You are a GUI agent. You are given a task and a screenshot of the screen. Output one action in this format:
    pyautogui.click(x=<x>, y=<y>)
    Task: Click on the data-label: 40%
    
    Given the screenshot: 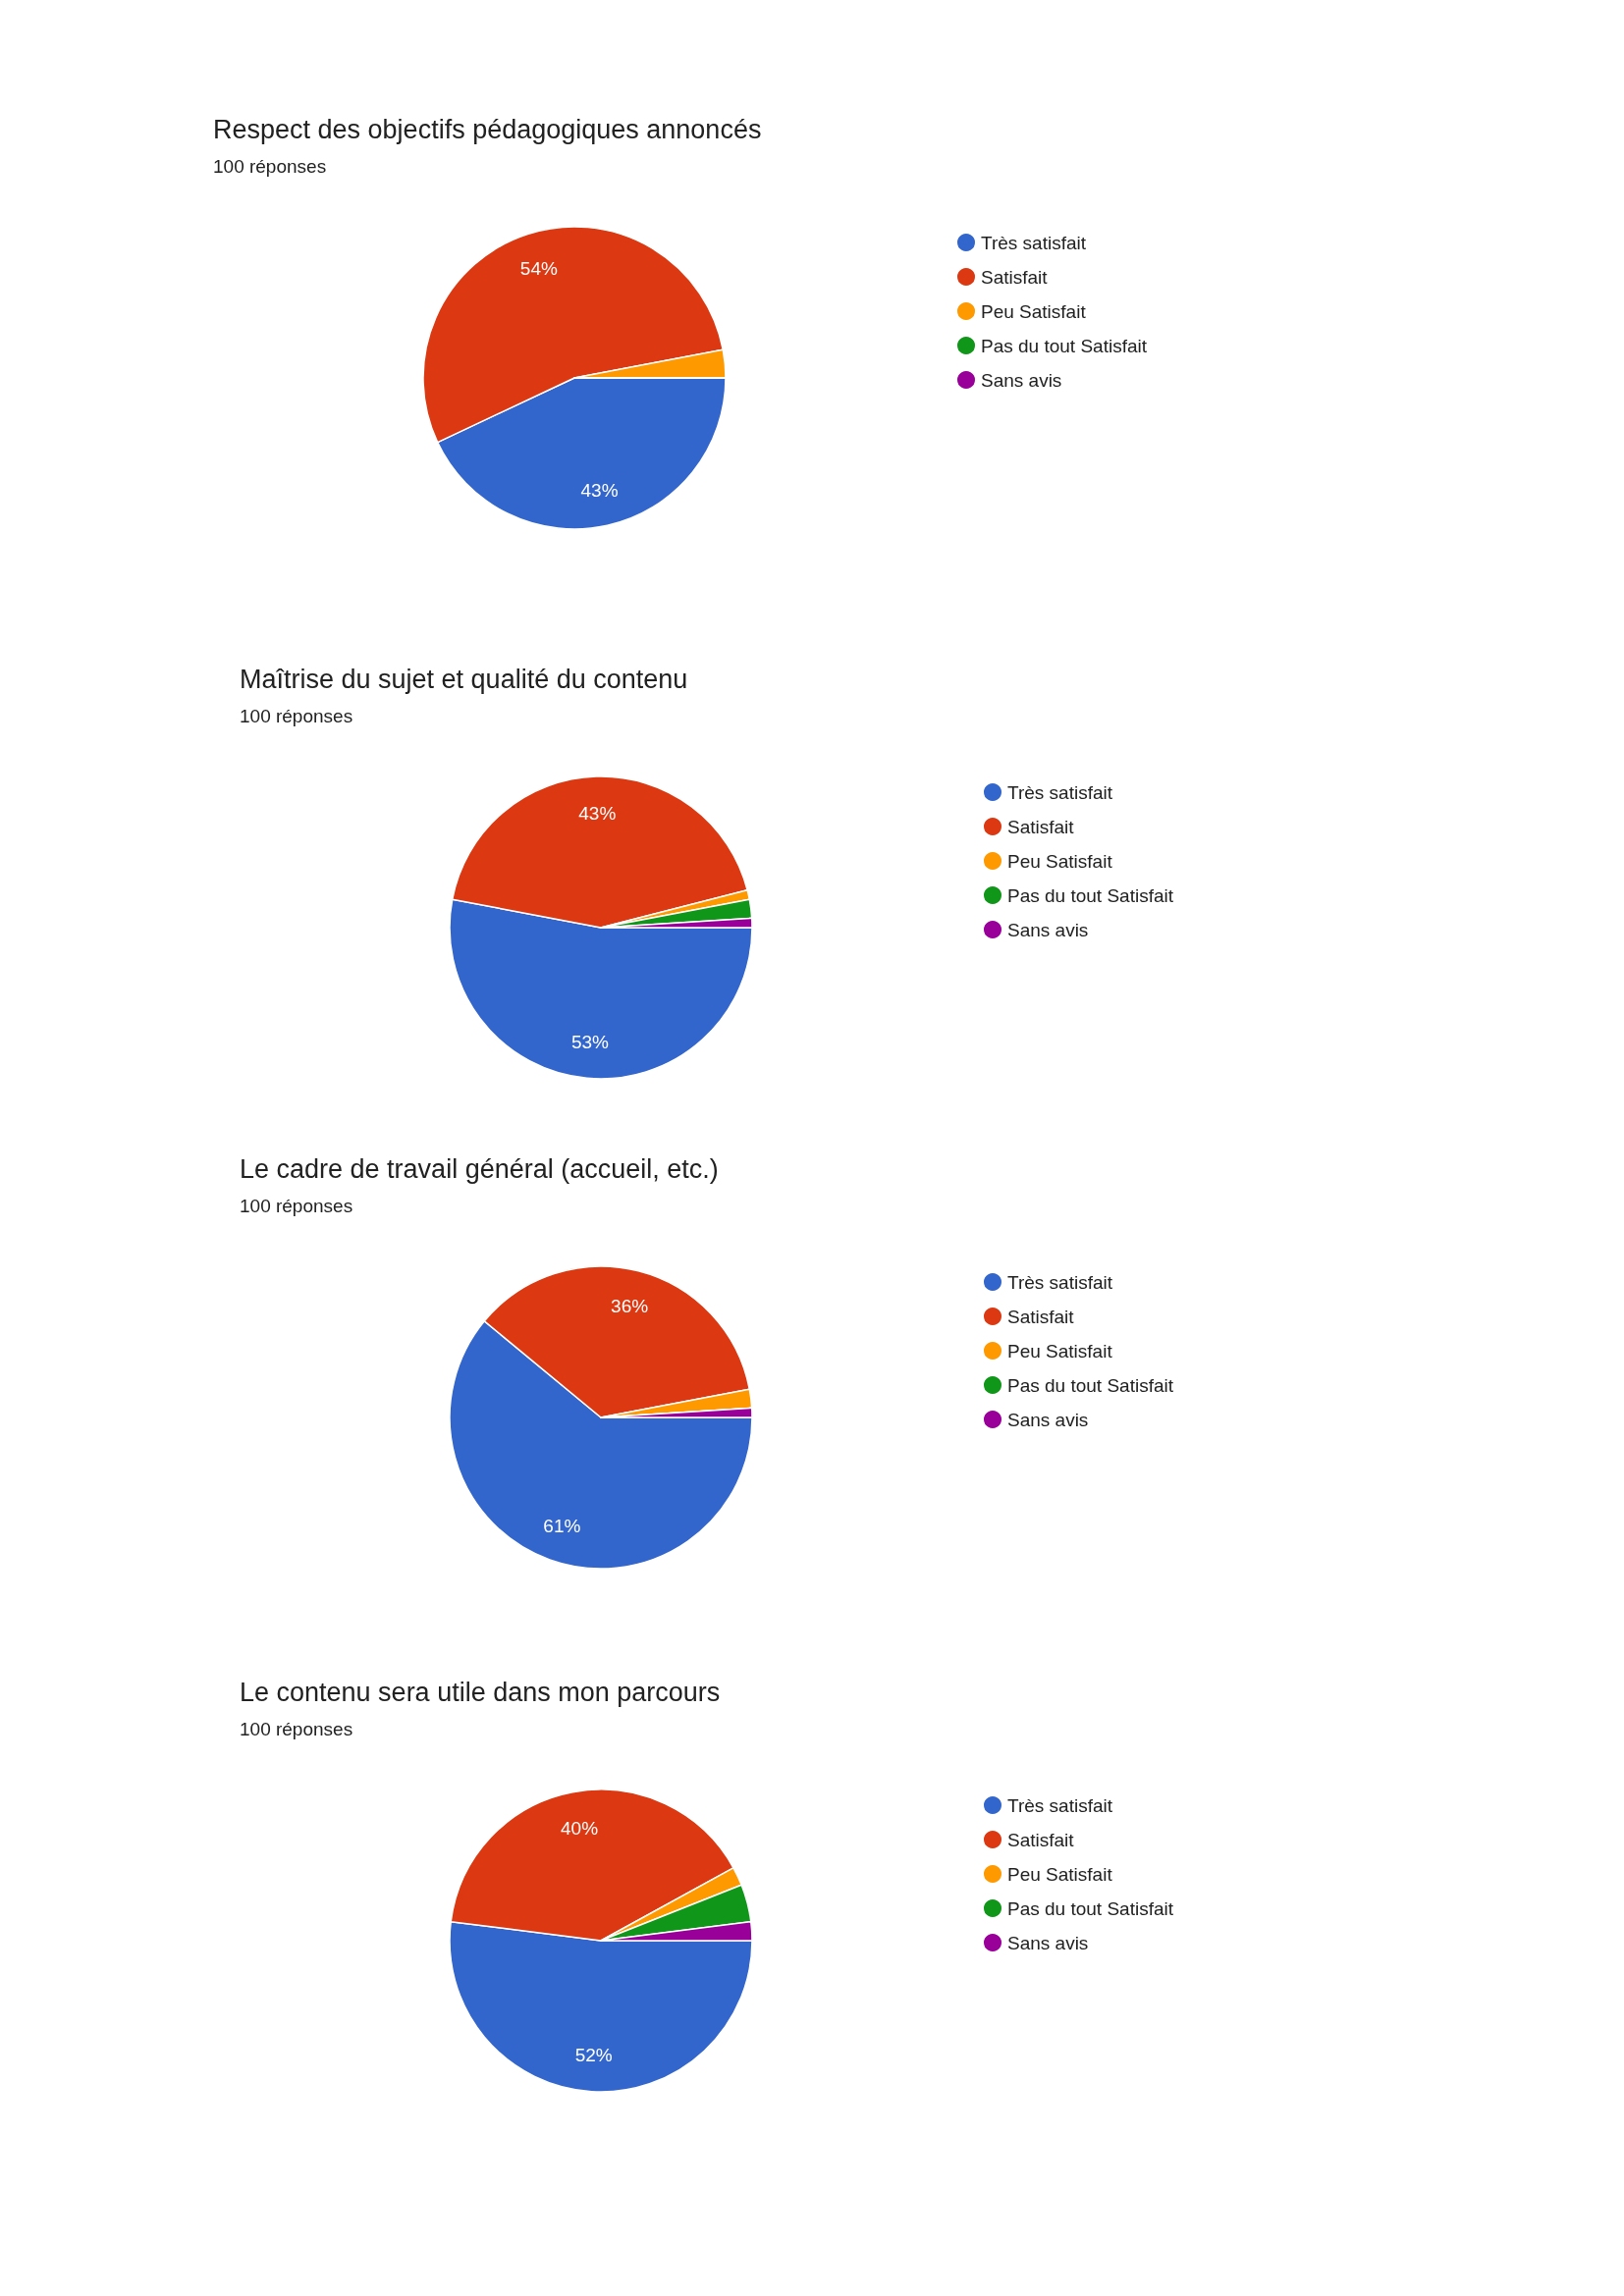 What is the action you would take?
    pyautogui.click(x=580, y=1828)
    